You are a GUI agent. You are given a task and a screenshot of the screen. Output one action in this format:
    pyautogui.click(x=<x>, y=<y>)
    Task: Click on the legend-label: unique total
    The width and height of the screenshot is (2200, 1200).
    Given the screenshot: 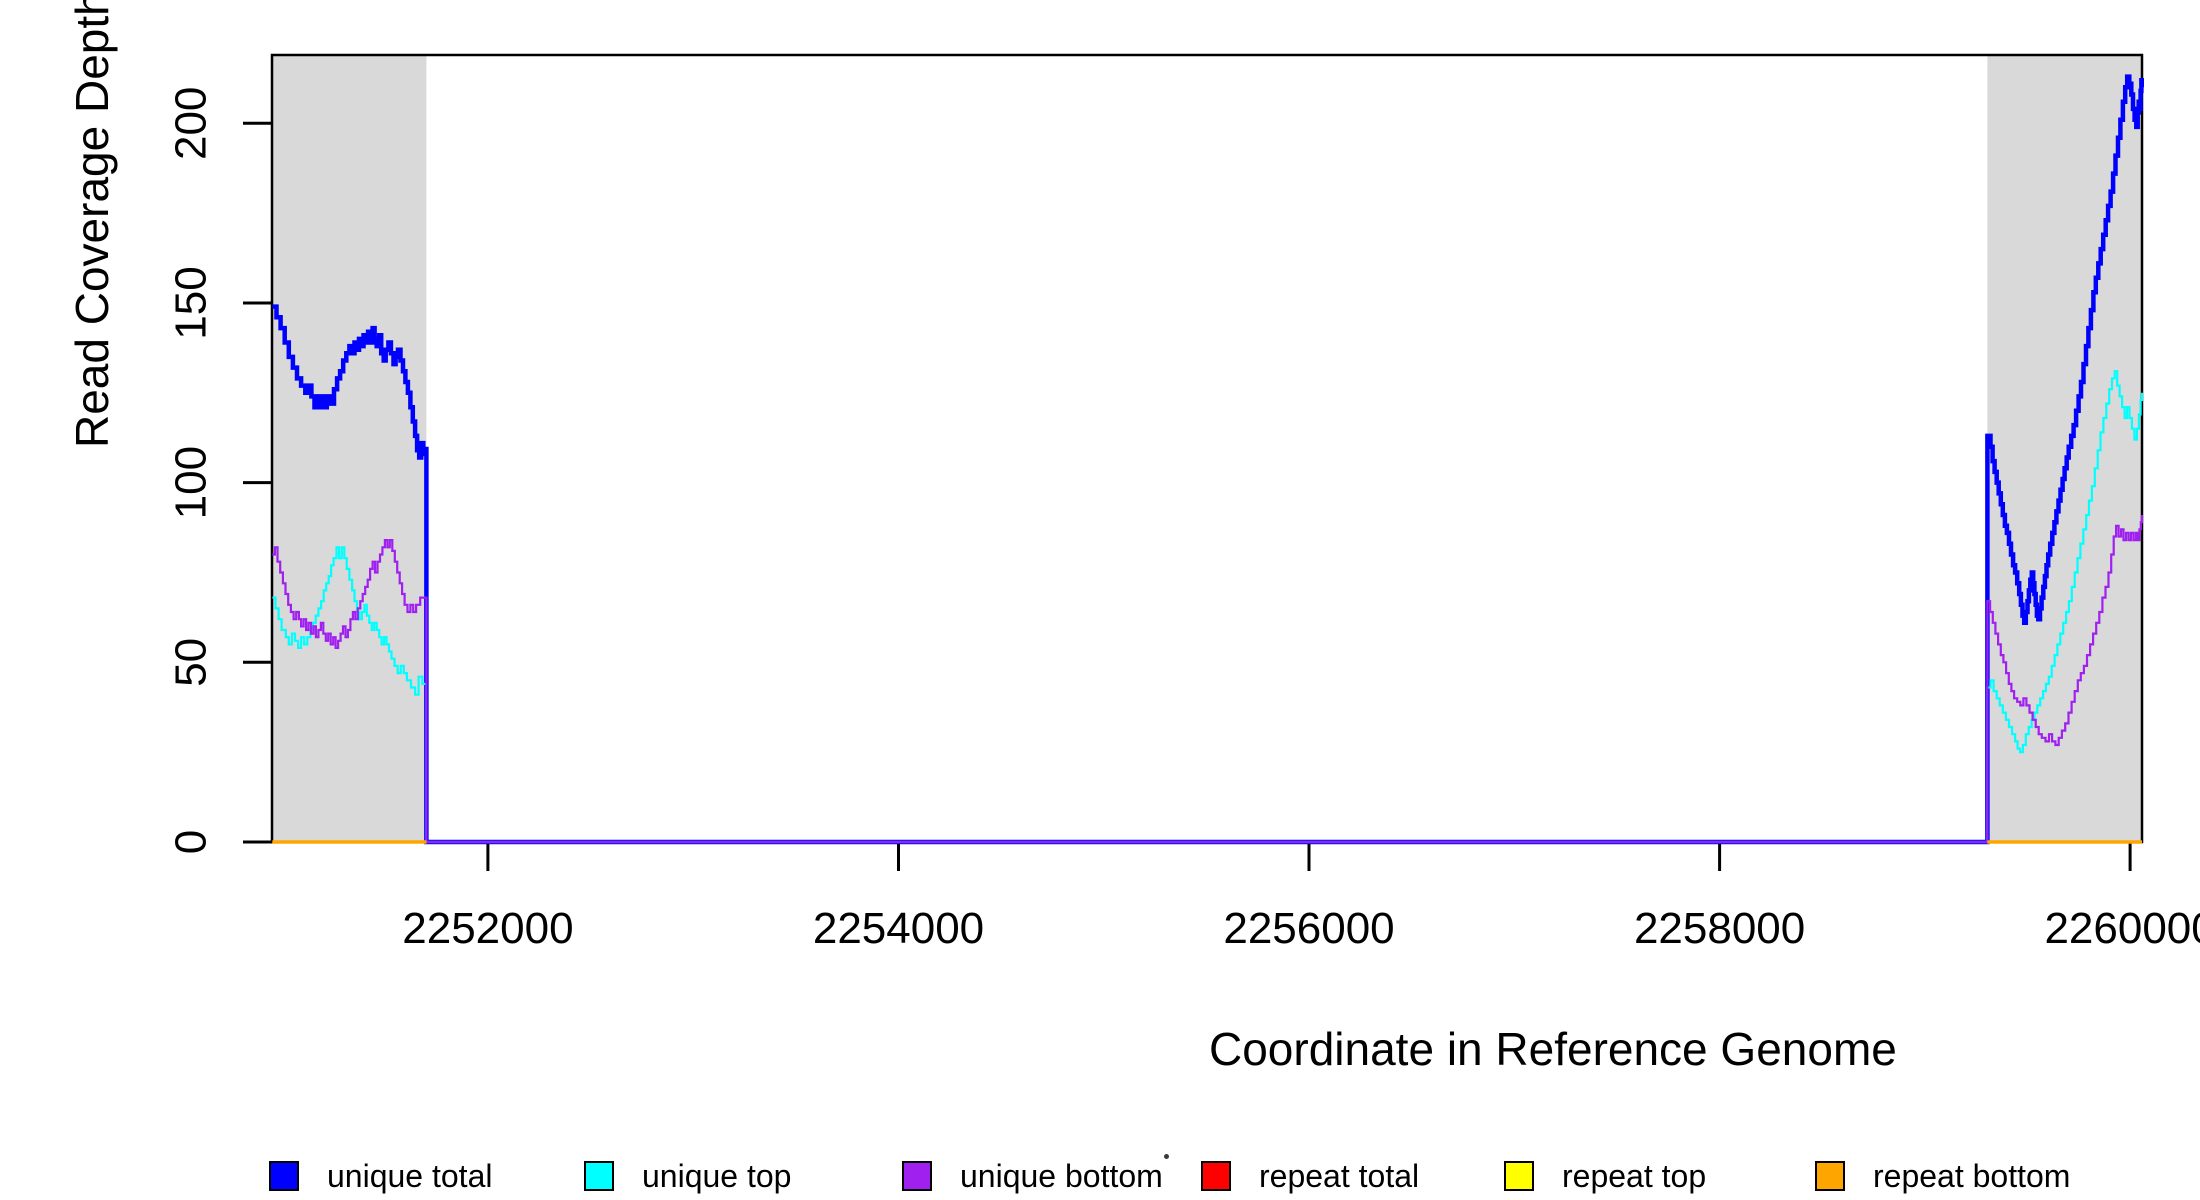 What is the action you would take?
    pyautogui.click(x=410, y=1176)
    